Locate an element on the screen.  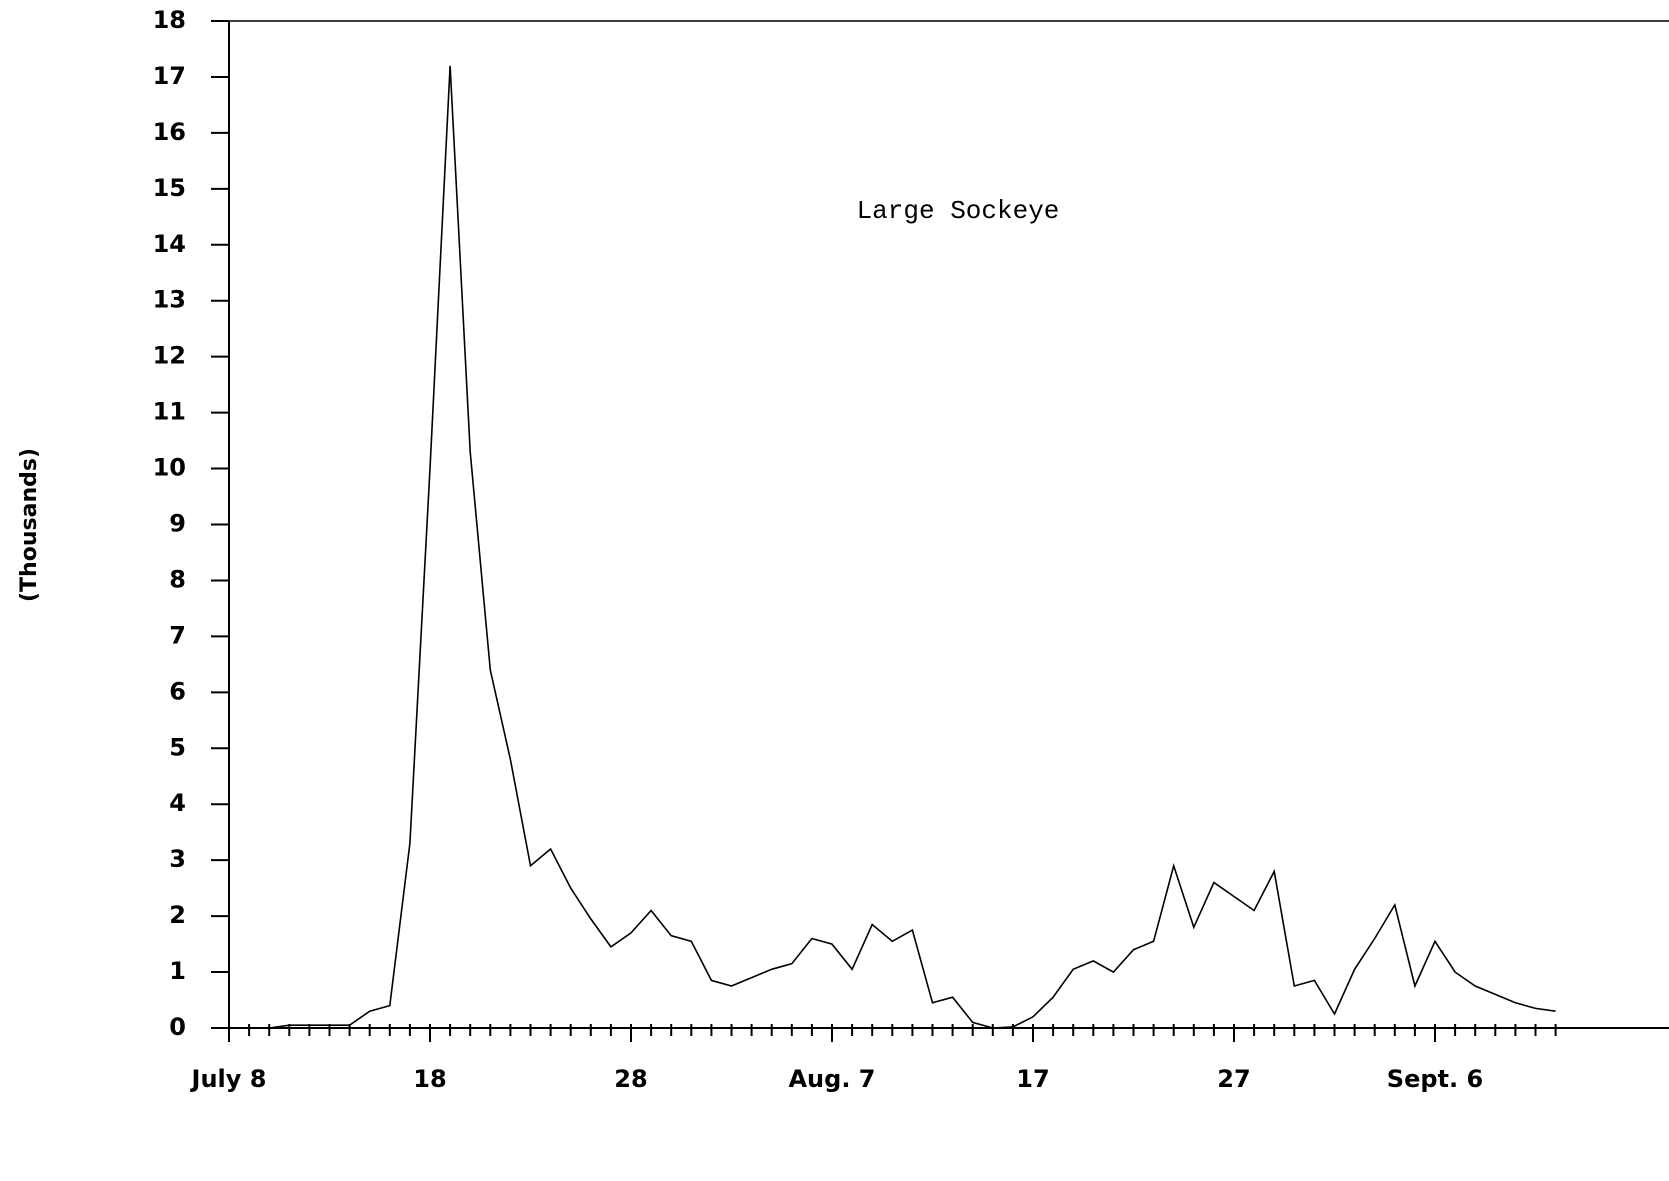
x-tick-label: July 8 is located at coordinates (228, 1079).